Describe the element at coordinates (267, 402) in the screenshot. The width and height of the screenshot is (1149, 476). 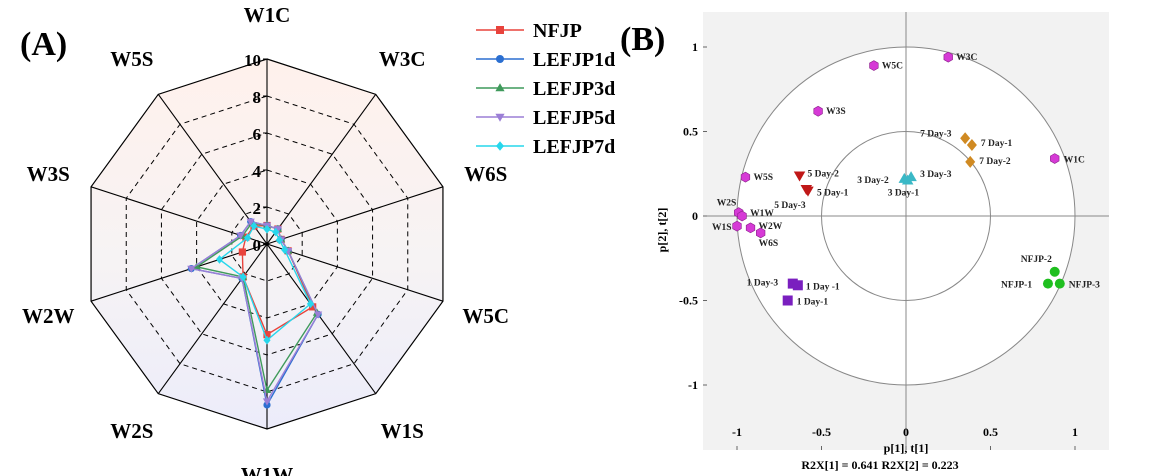
I see `series-point-lefjp5d-w1w` at that location.